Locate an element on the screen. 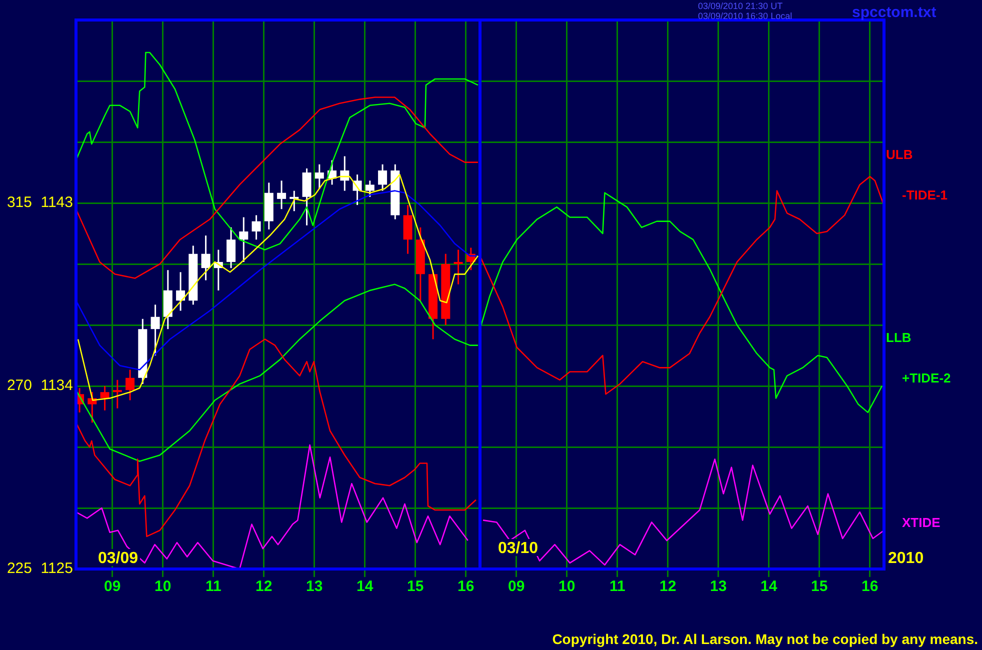 The height and width of the screenshot is (650, 982). y-tick-label: 1143 is located at coordinates (56, 203).